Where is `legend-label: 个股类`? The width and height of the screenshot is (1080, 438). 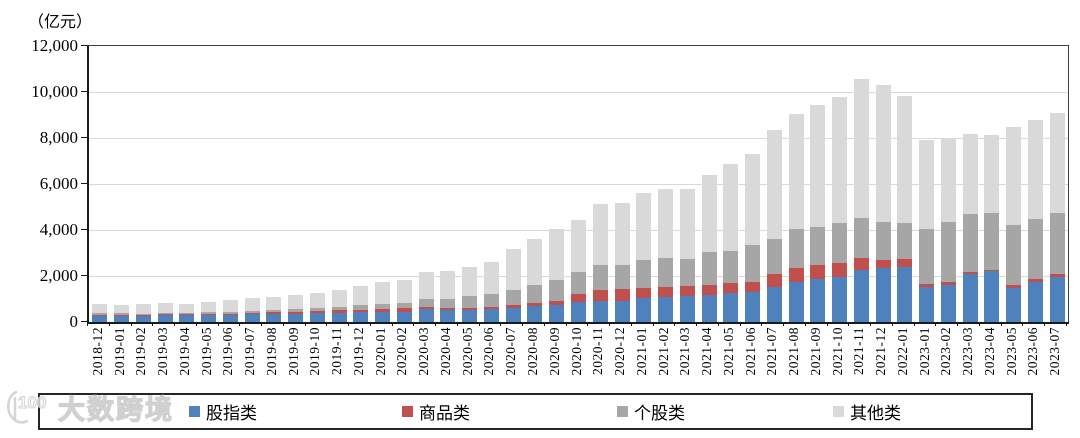 legend-label: 个股类 is located at coordinates (659, 413).